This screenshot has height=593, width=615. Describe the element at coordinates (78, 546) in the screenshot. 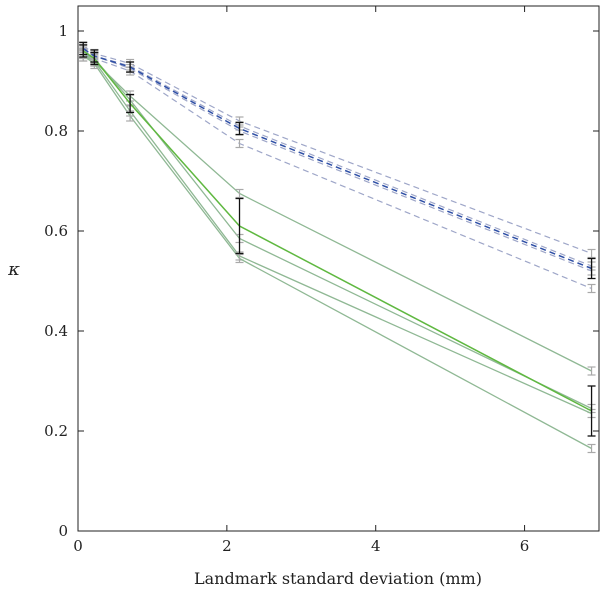

I see `x-tick-label: 0` at that location.